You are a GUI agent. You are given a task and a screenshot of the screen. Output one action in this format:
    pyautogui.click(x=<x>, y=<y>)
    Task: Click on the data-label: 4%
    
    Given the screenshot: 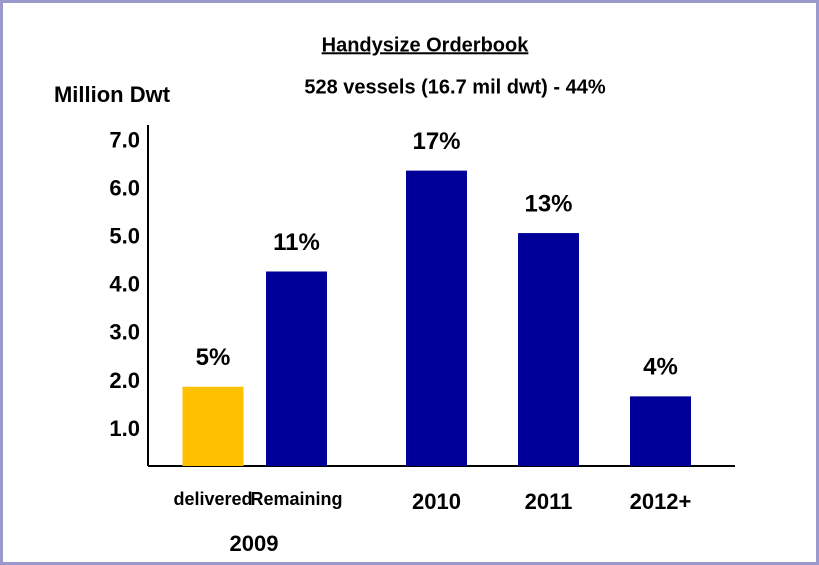 What is the action you would take?
    pyautogui.click(x=660, y=367)
    